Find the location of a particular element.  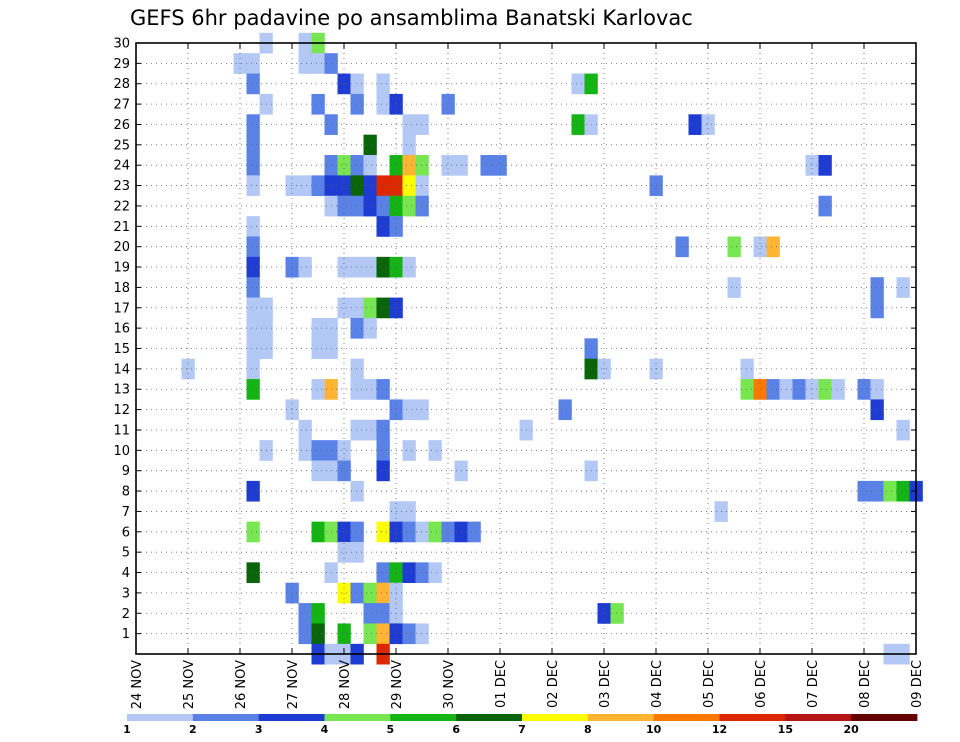

y-tick-label: 12 is located at coordinates (121, 410).